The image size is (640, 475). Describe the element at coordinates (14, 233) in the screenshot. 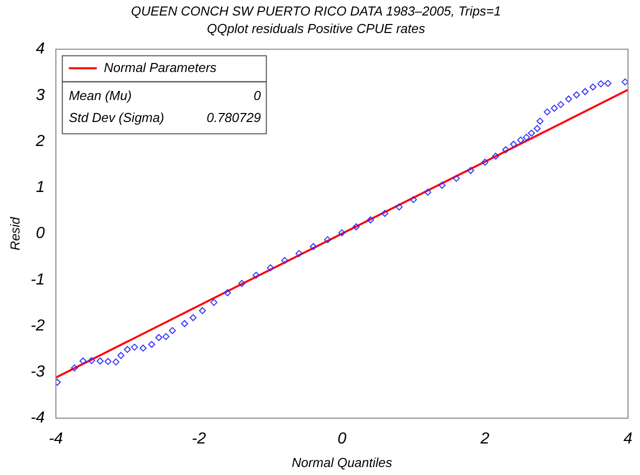

I see `y-axis-title: Resid` at that location.